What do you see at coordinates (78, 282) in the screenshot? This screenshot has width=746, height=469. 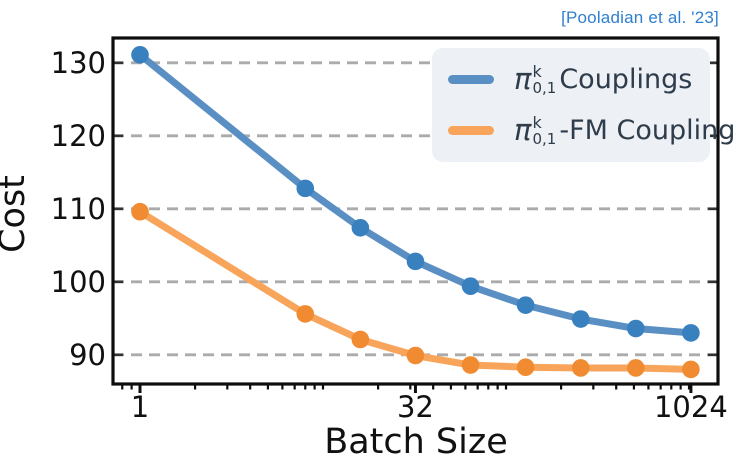 I see `y-tick-label: 100` at bounding box center [78, 282].